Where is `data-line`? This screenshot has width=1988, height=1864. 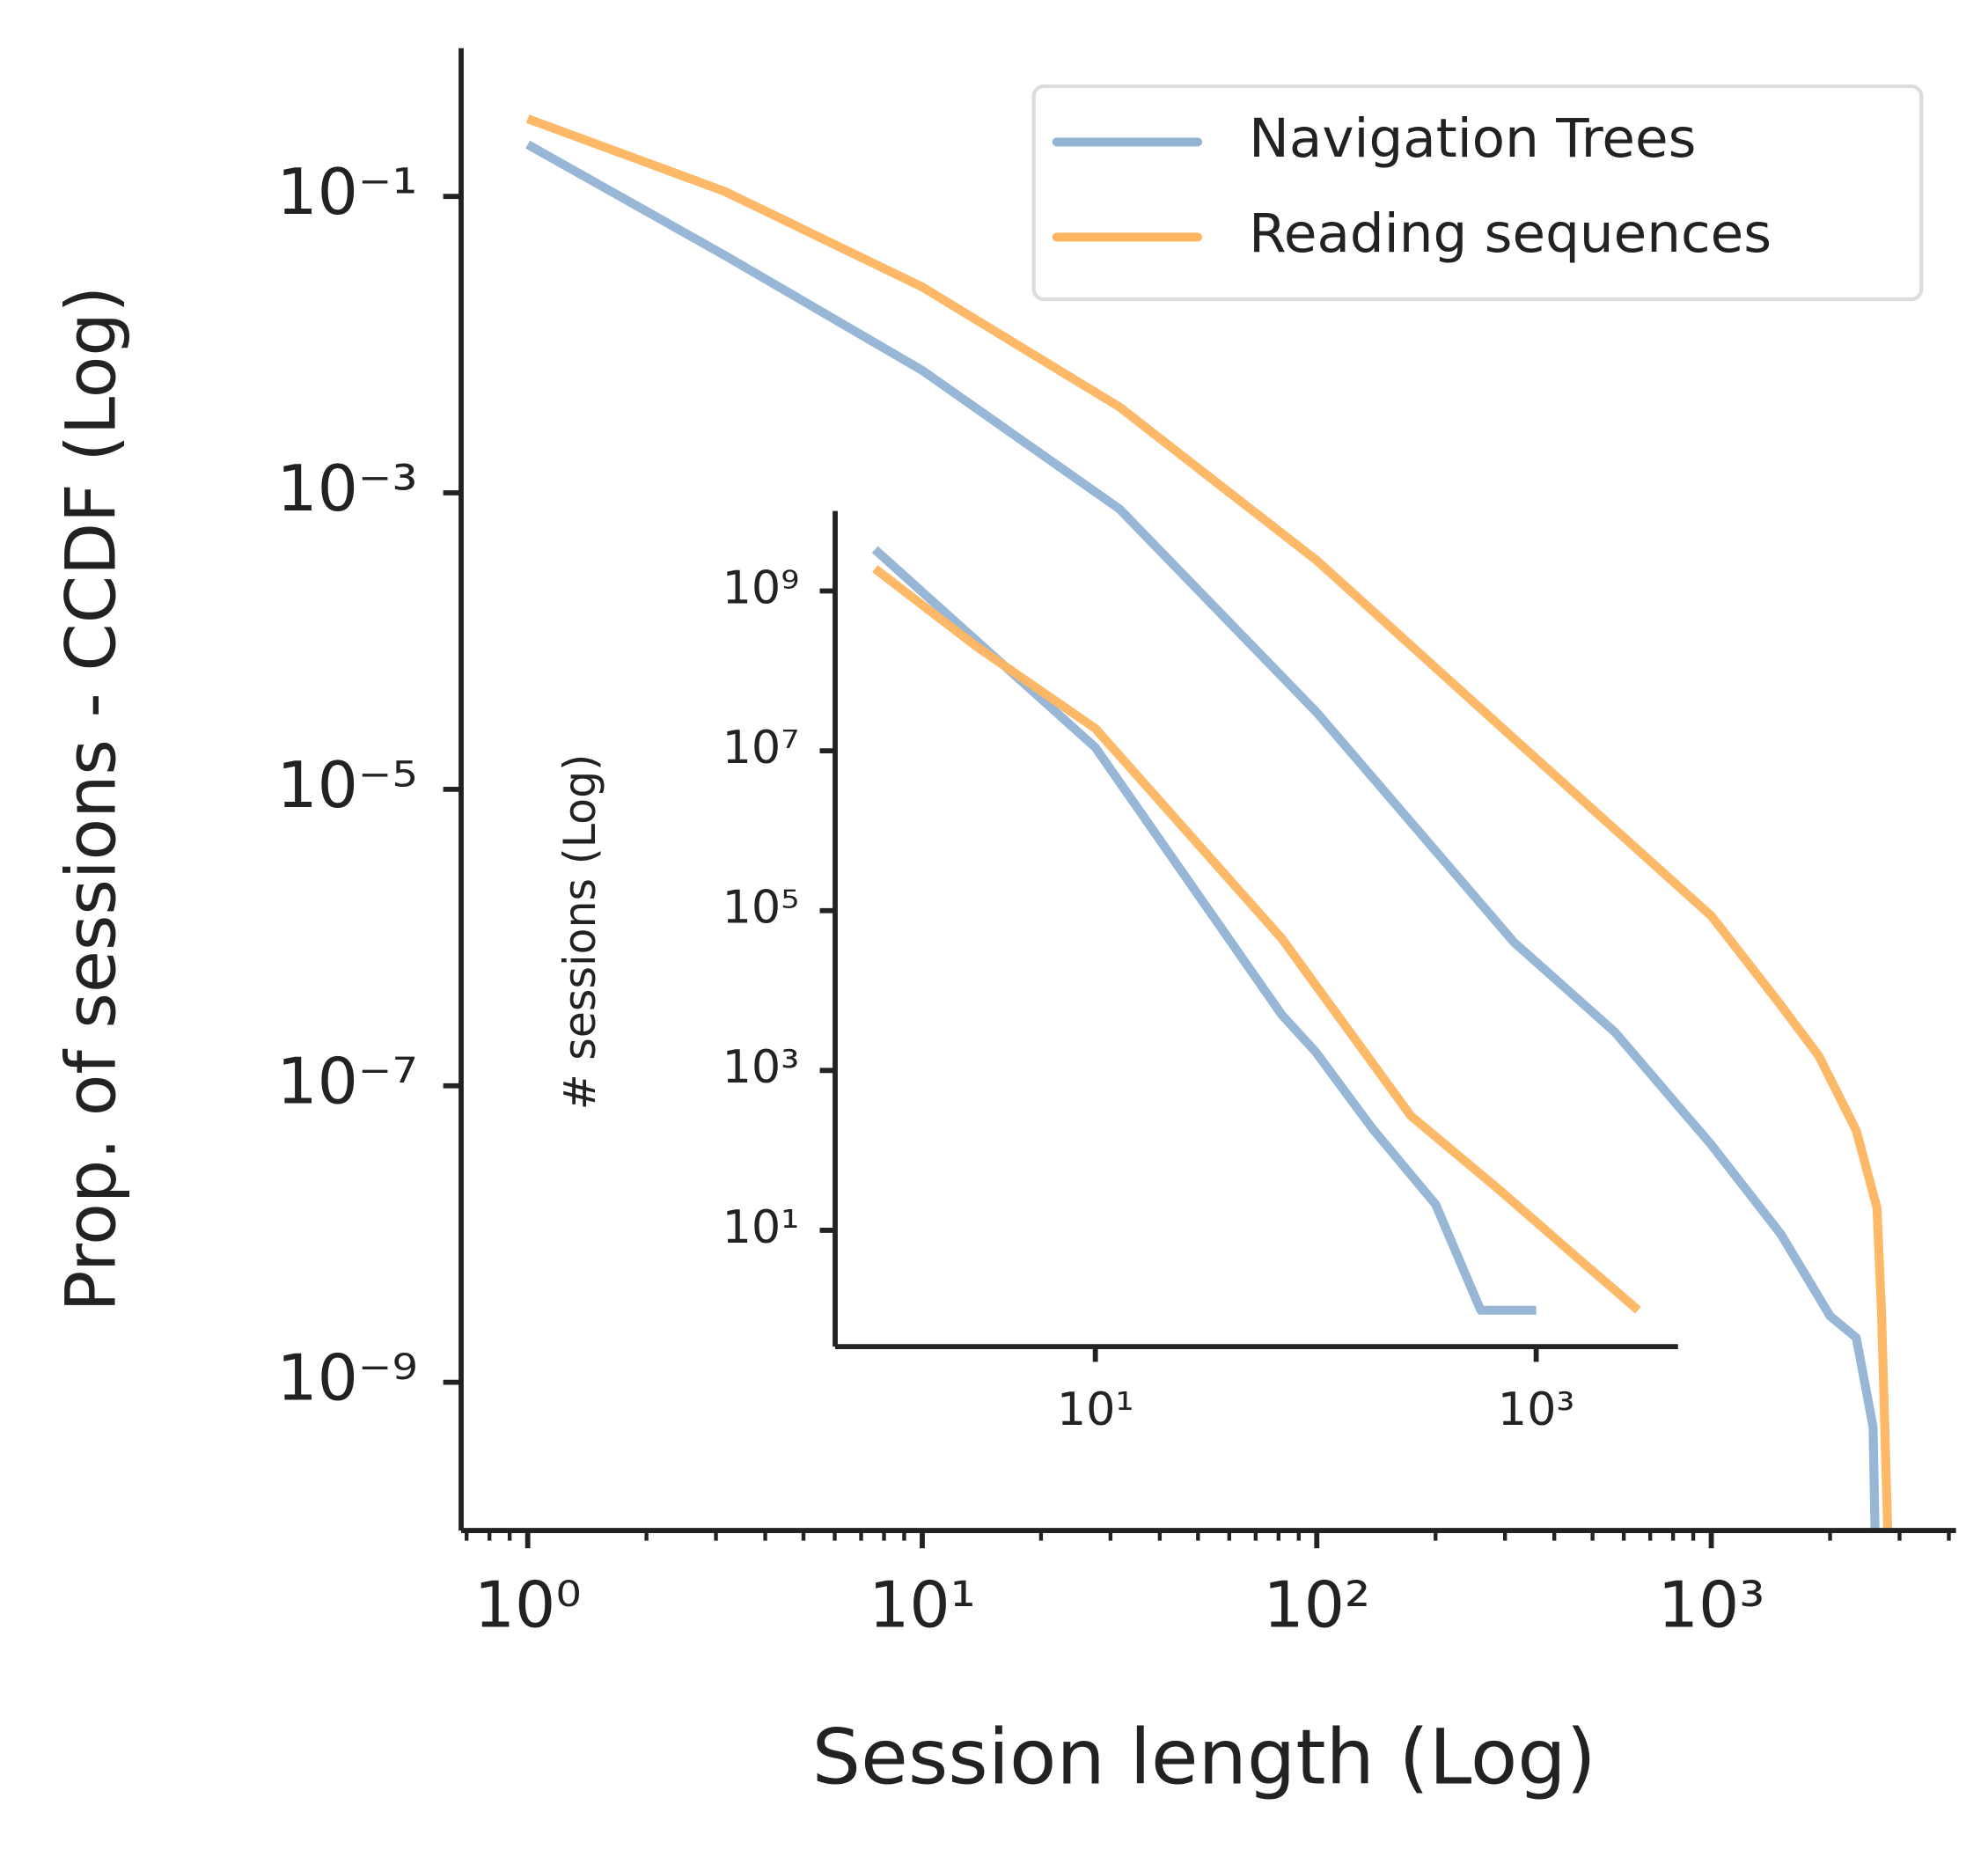 data-line is located at coordinates (1204, 931).